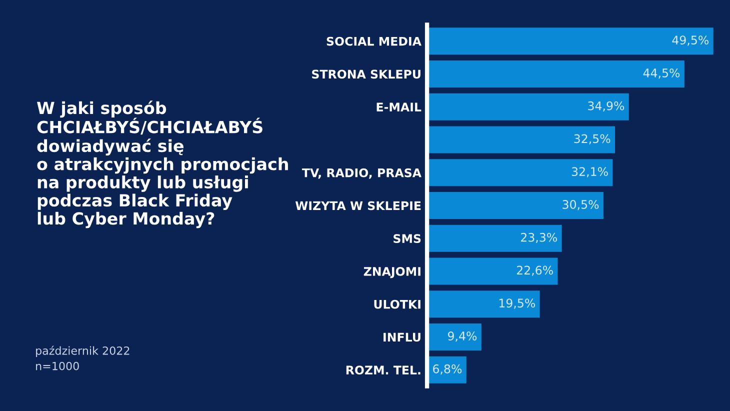  What do you see at coordinates (397, 304) in the screenshot?
I see `y-tick-label: ULOTKI` at bounding box center [397, 304].